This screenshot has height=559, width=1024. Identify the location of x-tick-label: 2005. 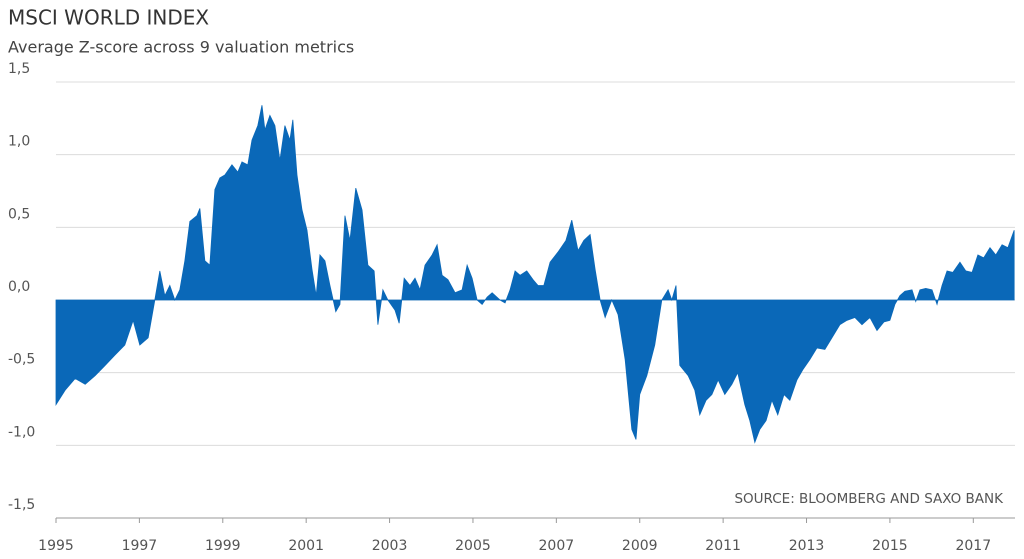
(473, 546).